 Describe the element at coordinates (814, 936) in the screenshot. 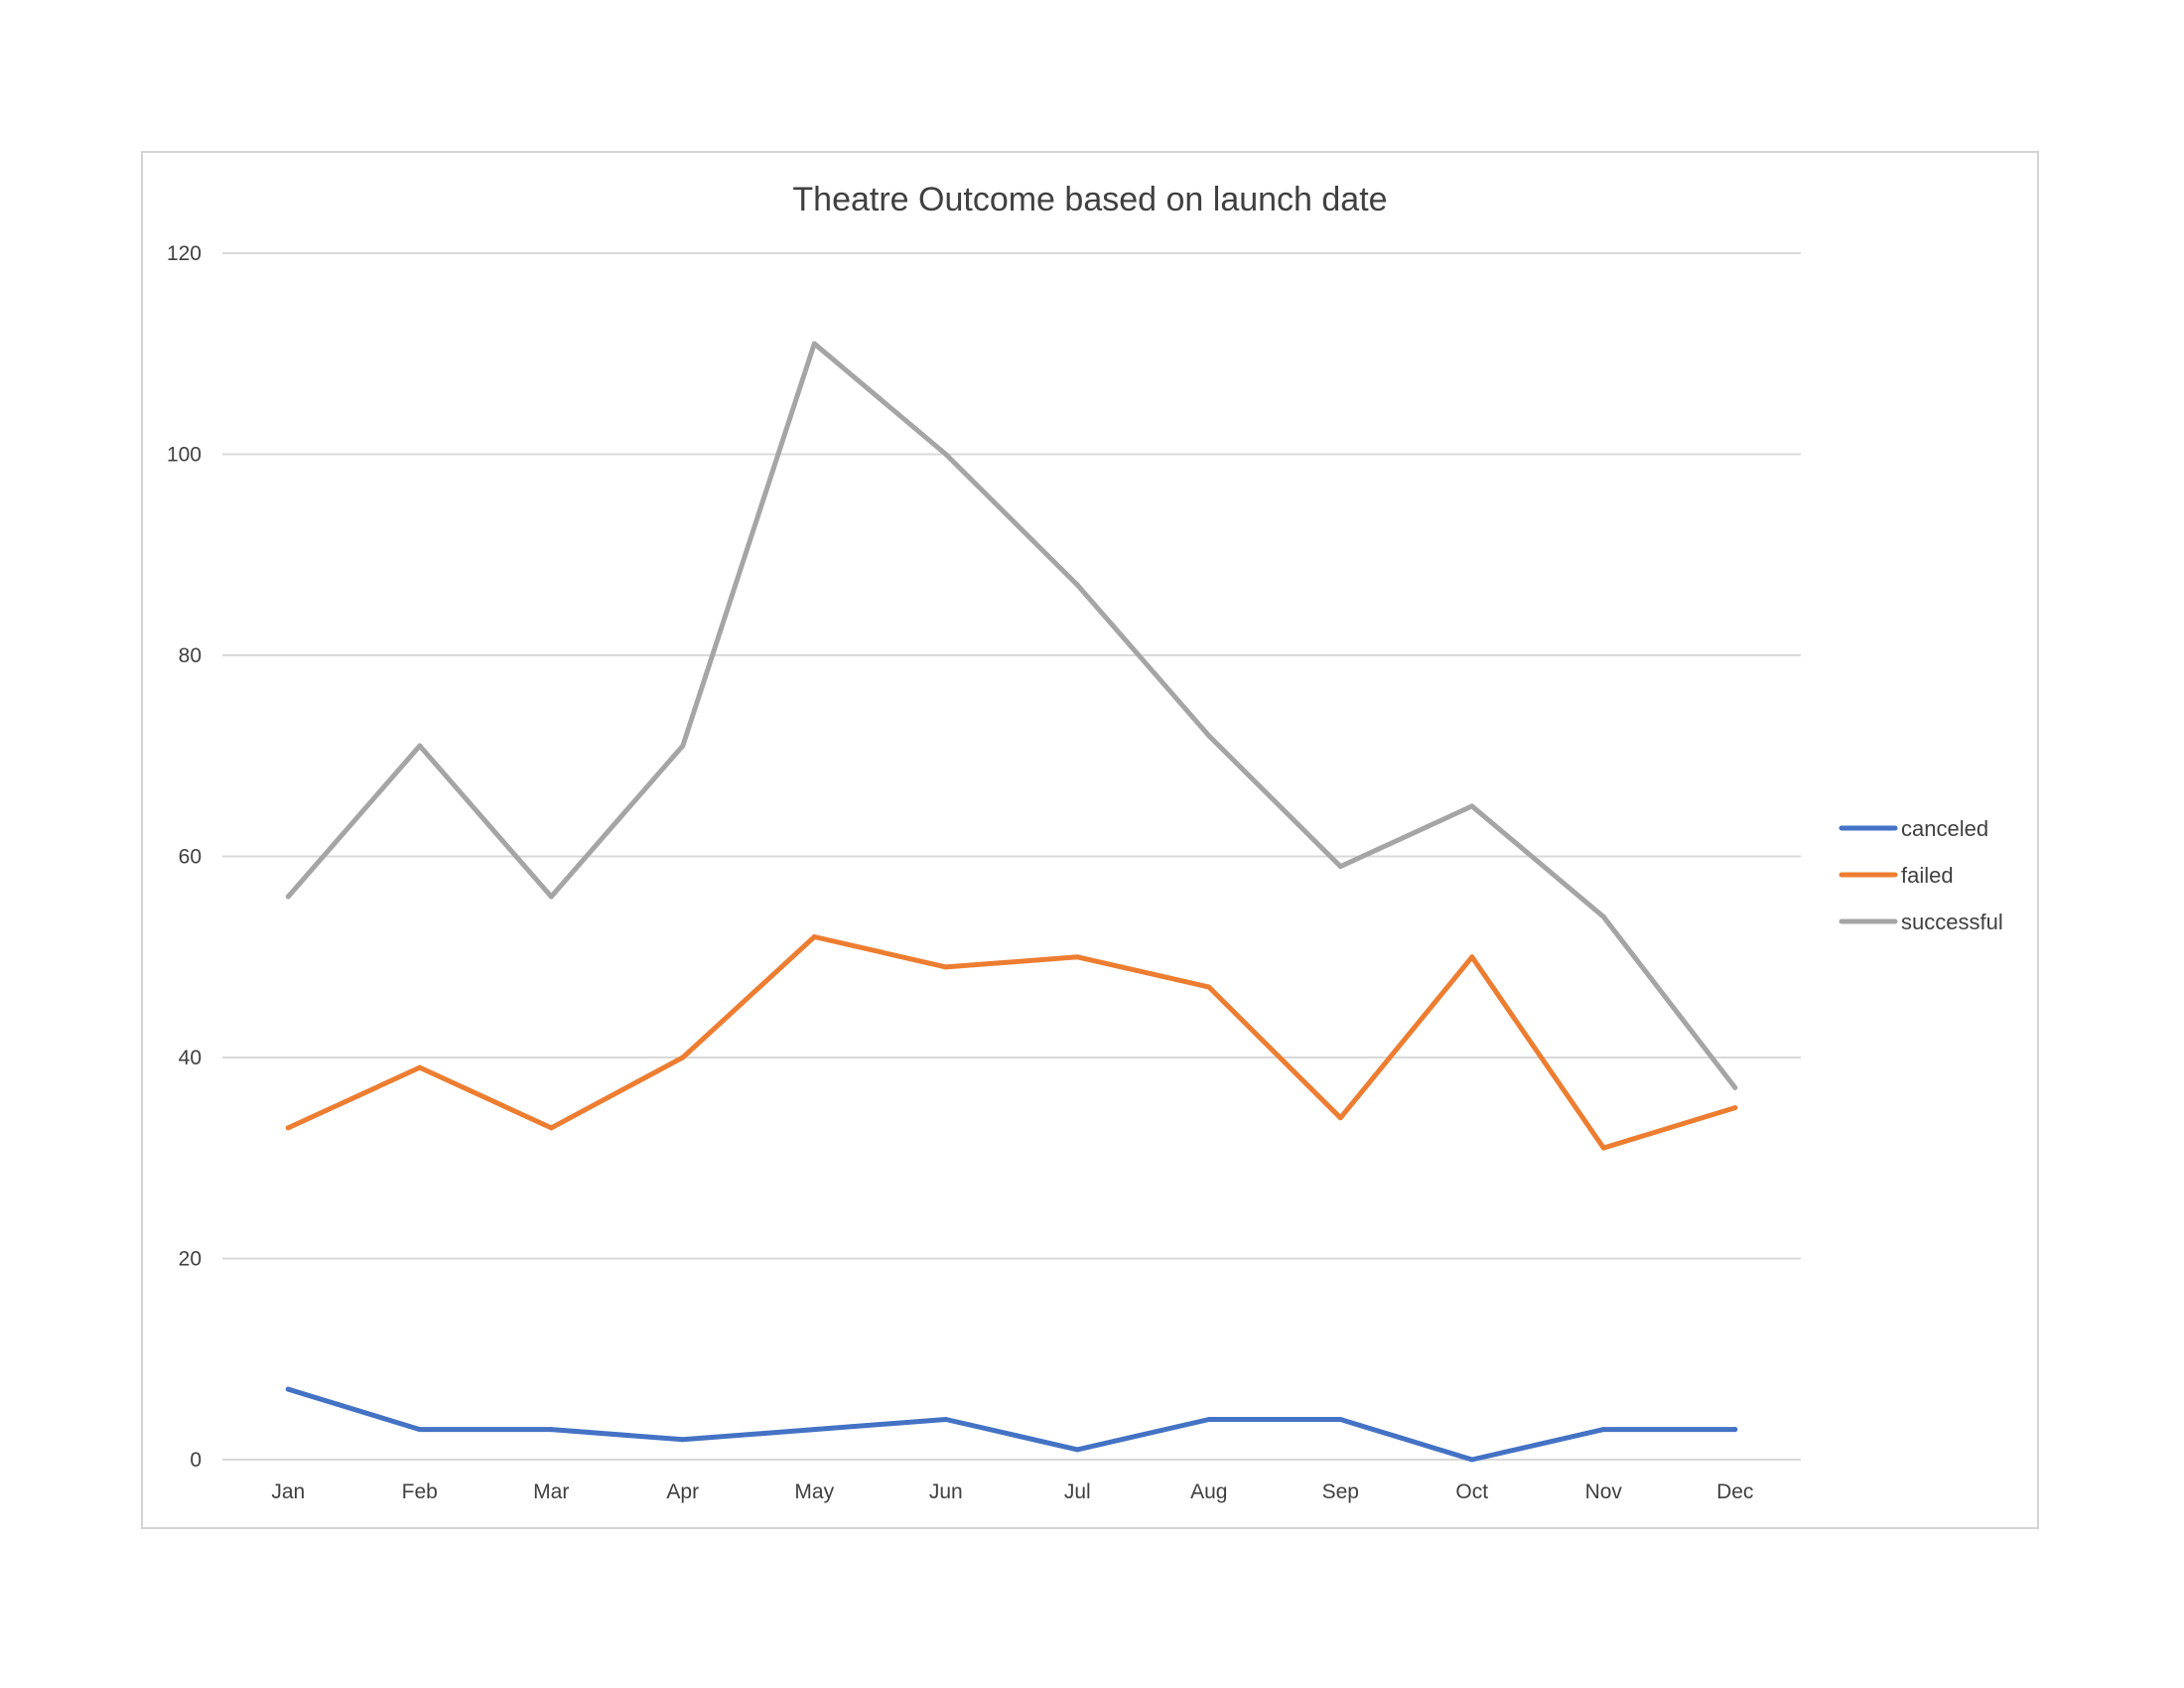

I see `data-point-failed-May` at that location.